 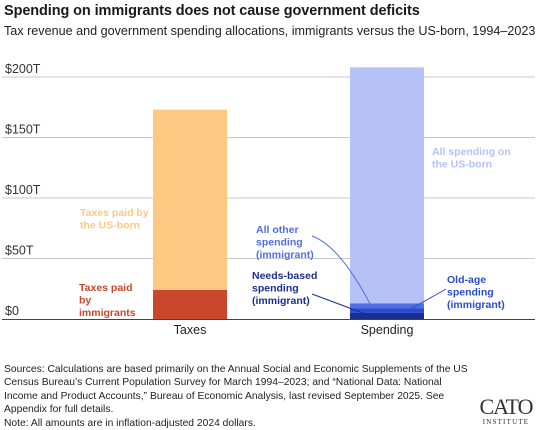 I want to click on series-label: Taxes paid by the US-born, so click(x=114, y=219).